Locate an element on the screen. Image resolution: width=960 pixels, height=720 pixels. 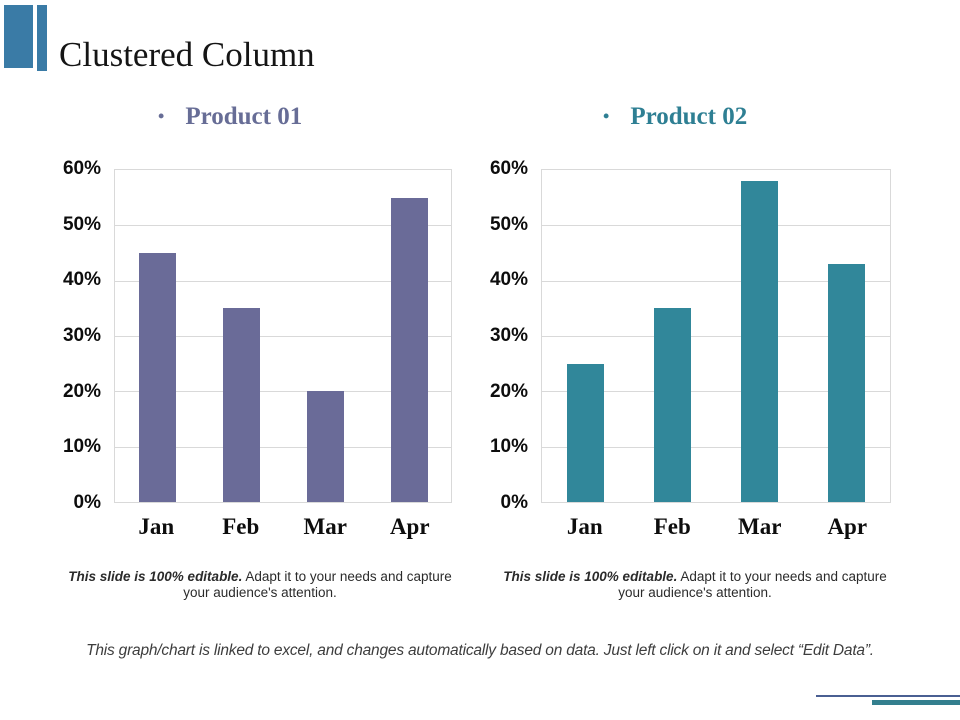
chart-heading-product-01: • Product 01 is located at coordinates (230, 117).